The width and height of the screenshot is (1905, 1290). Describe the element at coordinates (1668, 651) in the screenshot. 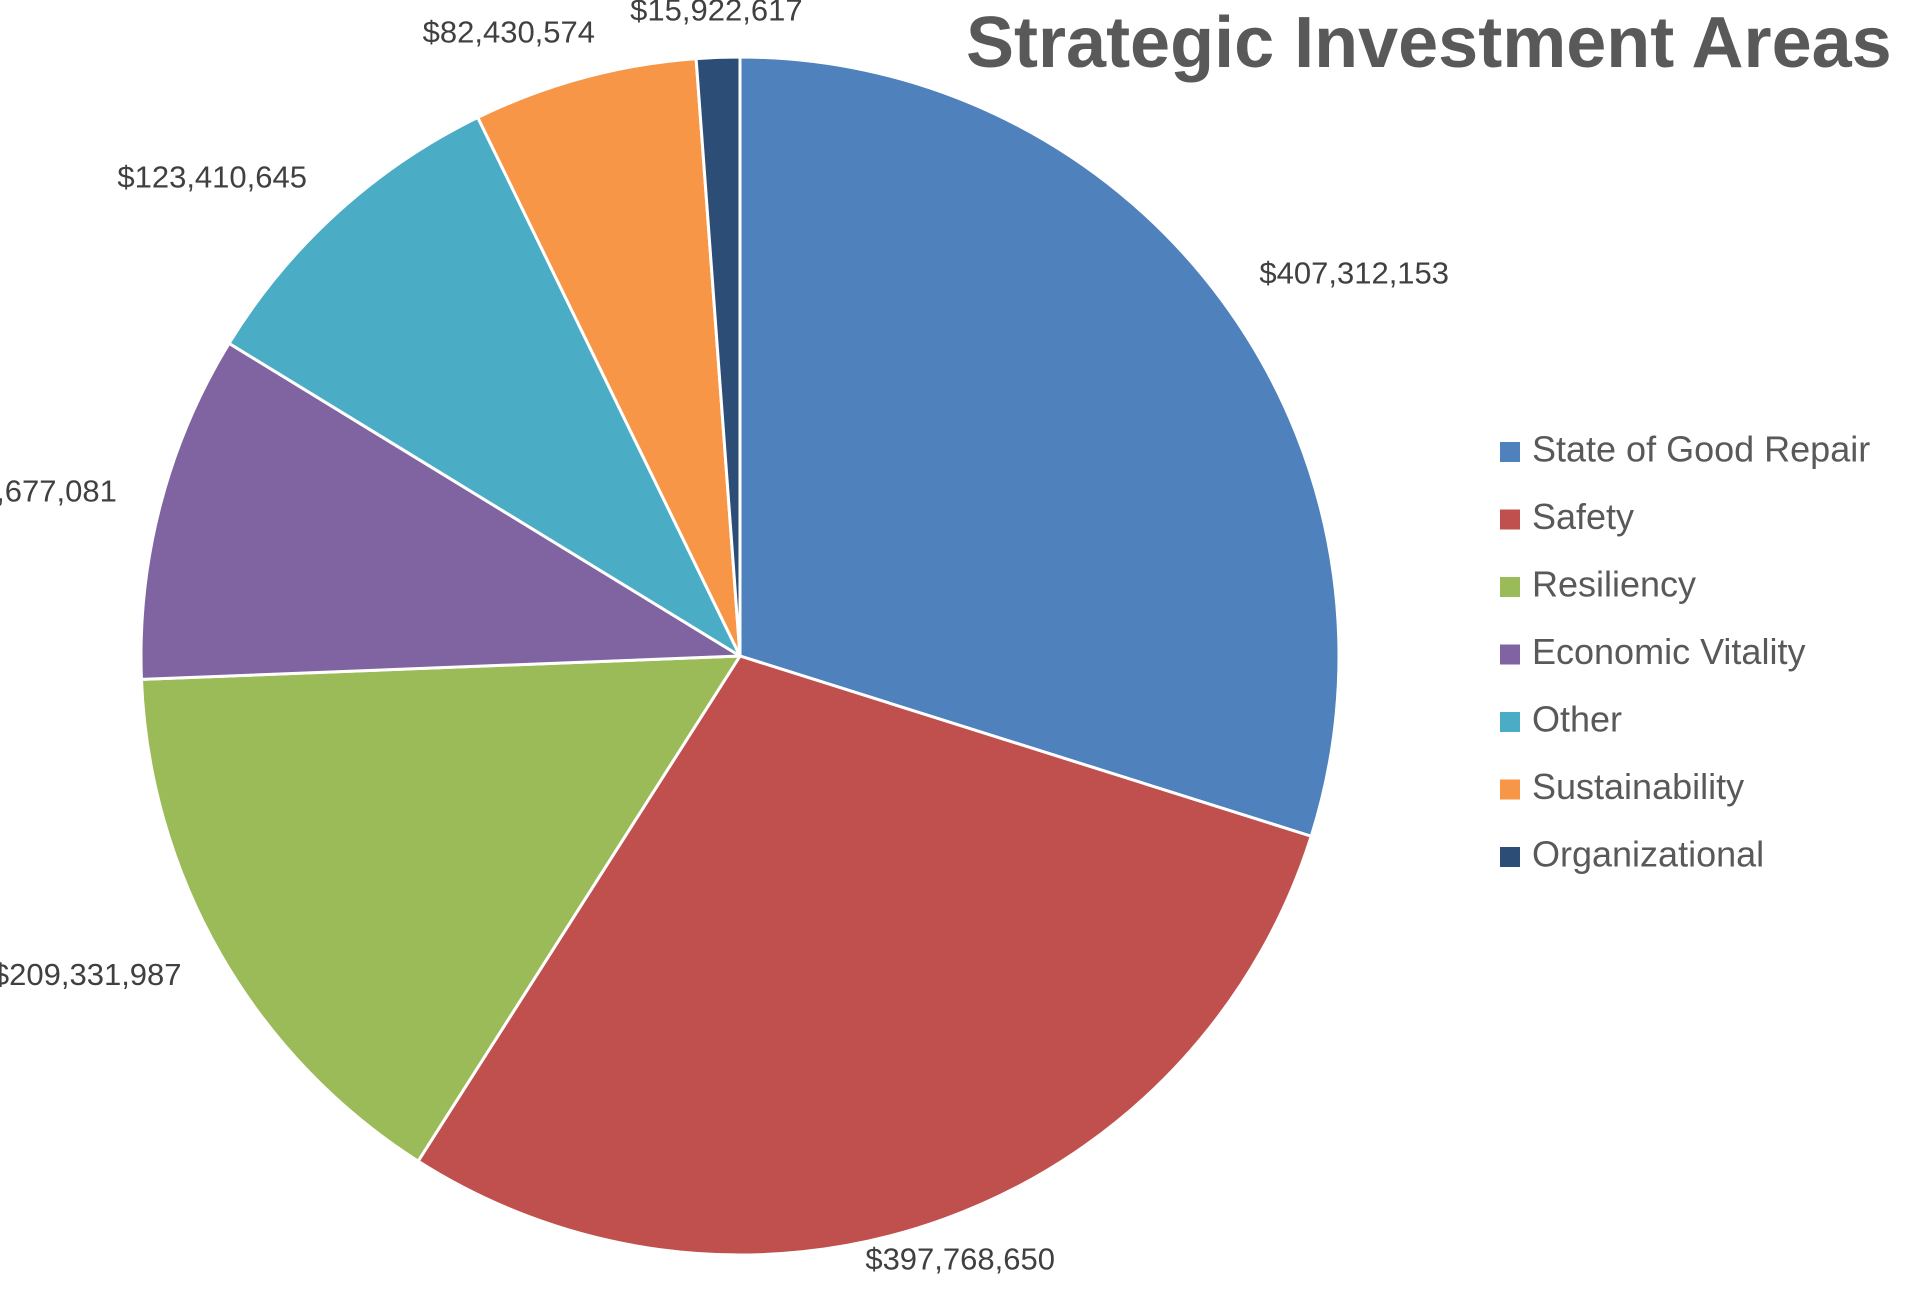

I see `legend-label: Economic Vitality` at that location.